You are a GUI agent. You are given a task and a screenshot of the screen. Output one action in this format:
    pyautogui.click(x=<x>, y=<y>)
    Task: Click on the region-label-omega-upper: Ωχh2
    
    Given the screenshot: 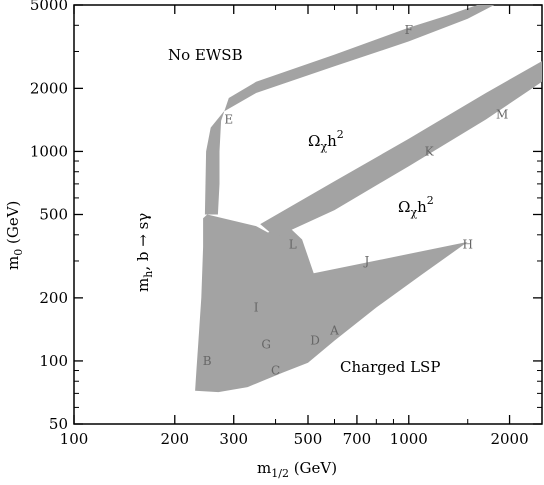 What is the action you would take?
    pyautogui.click(x=326, y=140)
    